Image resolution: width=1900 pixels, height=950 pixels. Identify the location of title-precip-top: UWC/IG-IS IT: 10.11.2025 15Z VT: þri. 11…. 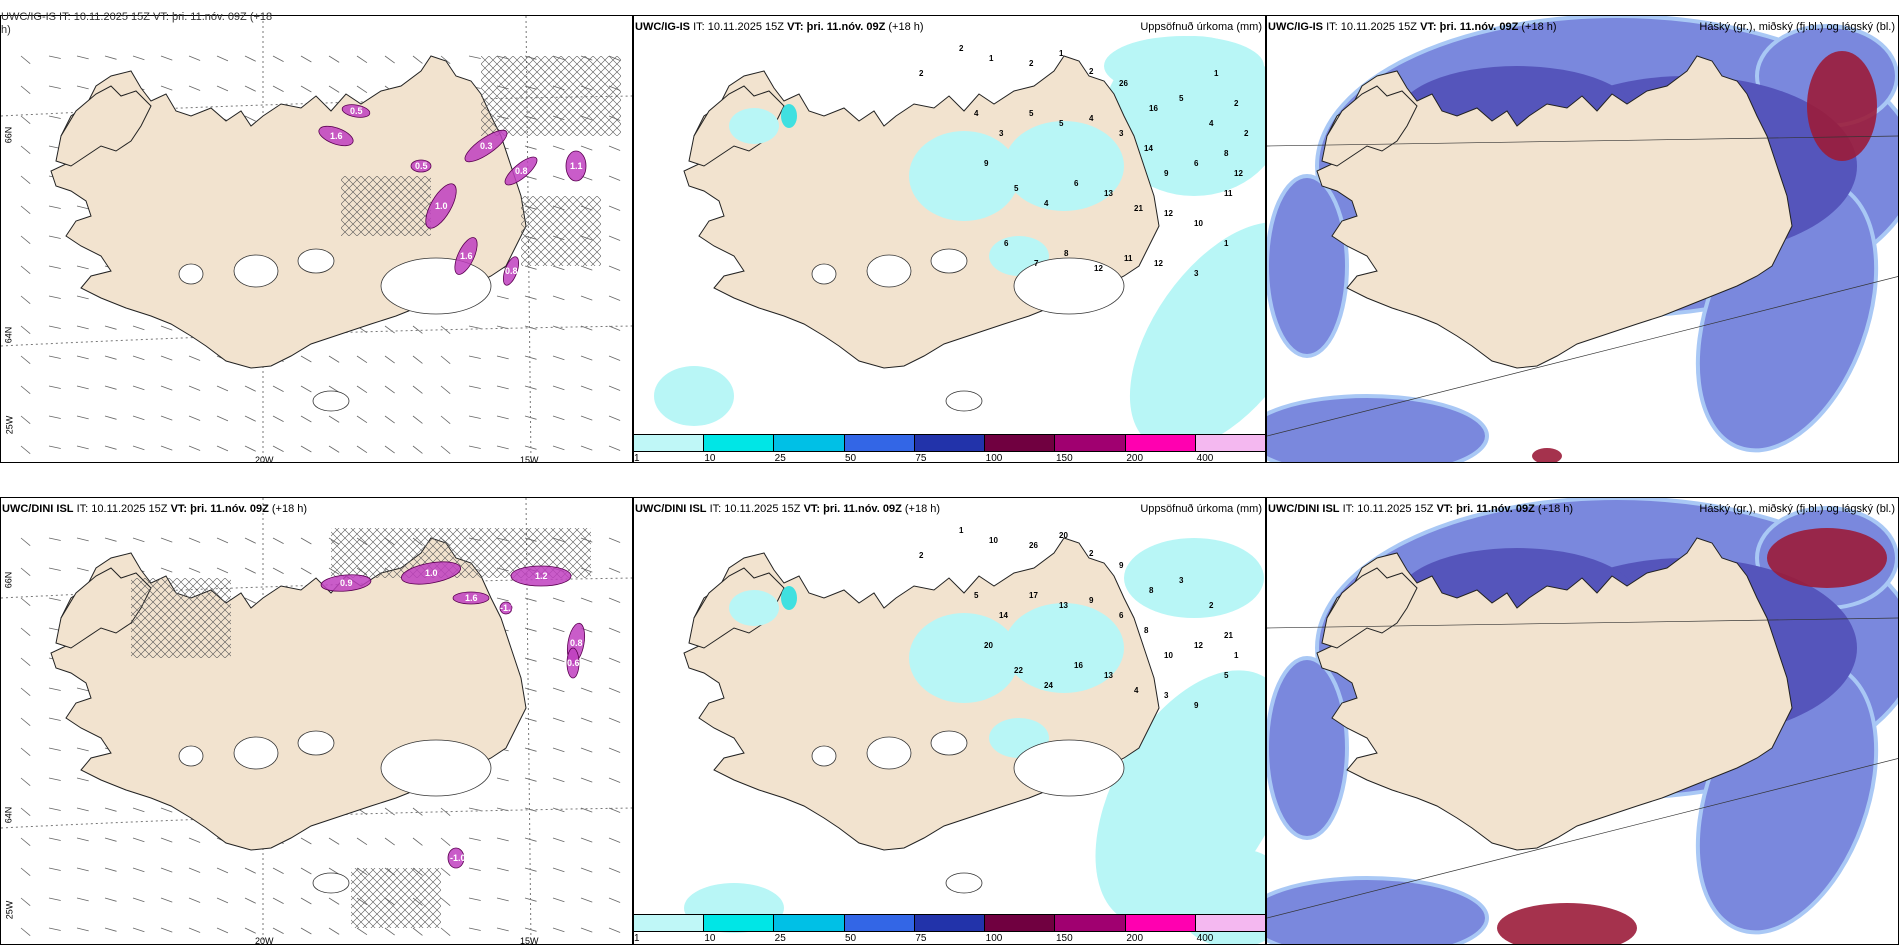
(779, 27).